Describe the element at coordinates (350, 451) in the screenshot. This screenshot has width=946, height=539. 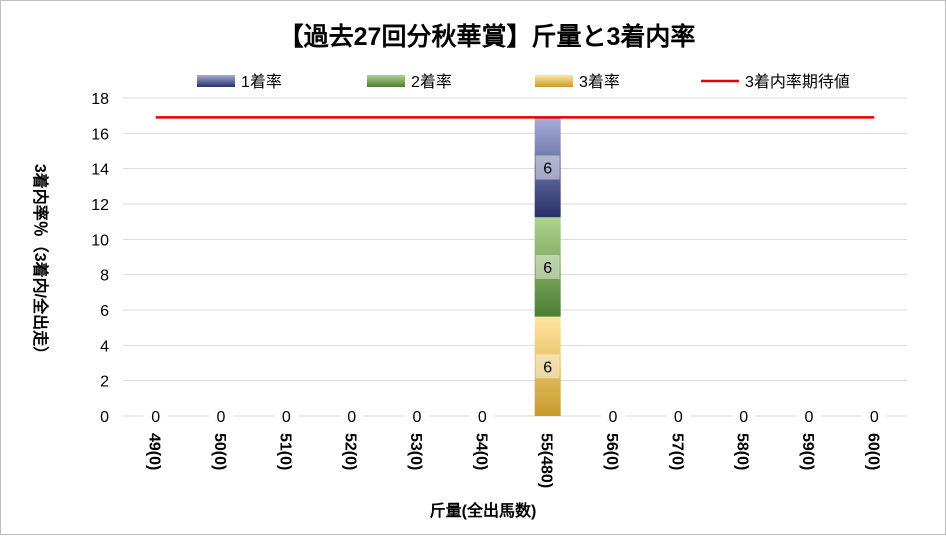
I see `x-tick-label: 52(0)` at that location.